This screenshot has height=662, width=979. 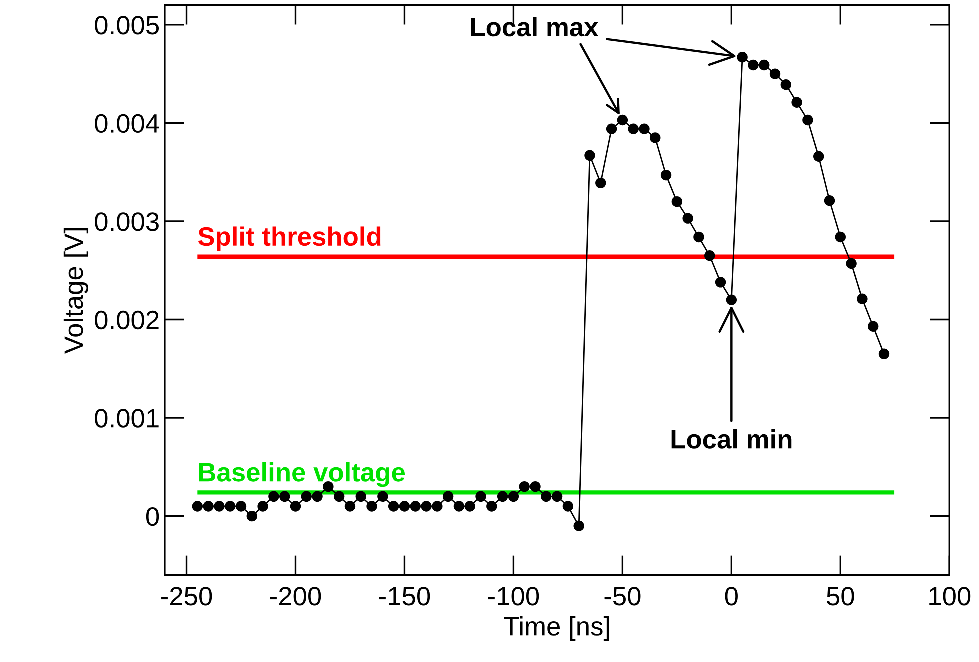 I want to click on y-tick-label: 0.003, so click(x=127, y=222).